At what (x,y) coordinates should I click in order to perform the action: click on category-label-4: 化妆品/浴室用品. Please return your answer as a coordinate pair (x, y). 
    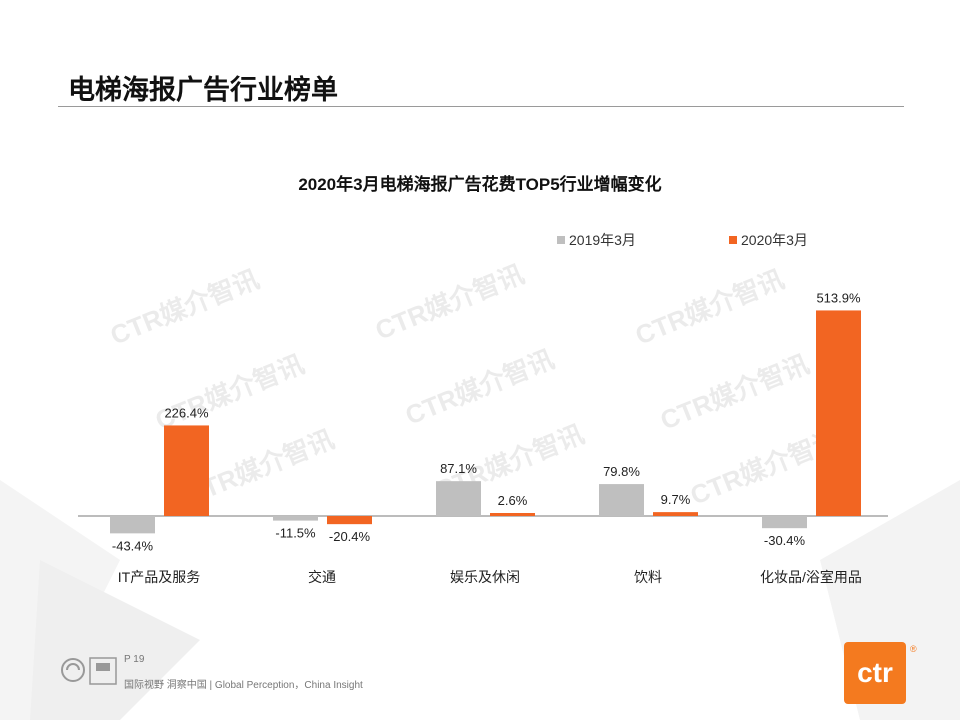
    Looking at the image, I should click on (811, 577).